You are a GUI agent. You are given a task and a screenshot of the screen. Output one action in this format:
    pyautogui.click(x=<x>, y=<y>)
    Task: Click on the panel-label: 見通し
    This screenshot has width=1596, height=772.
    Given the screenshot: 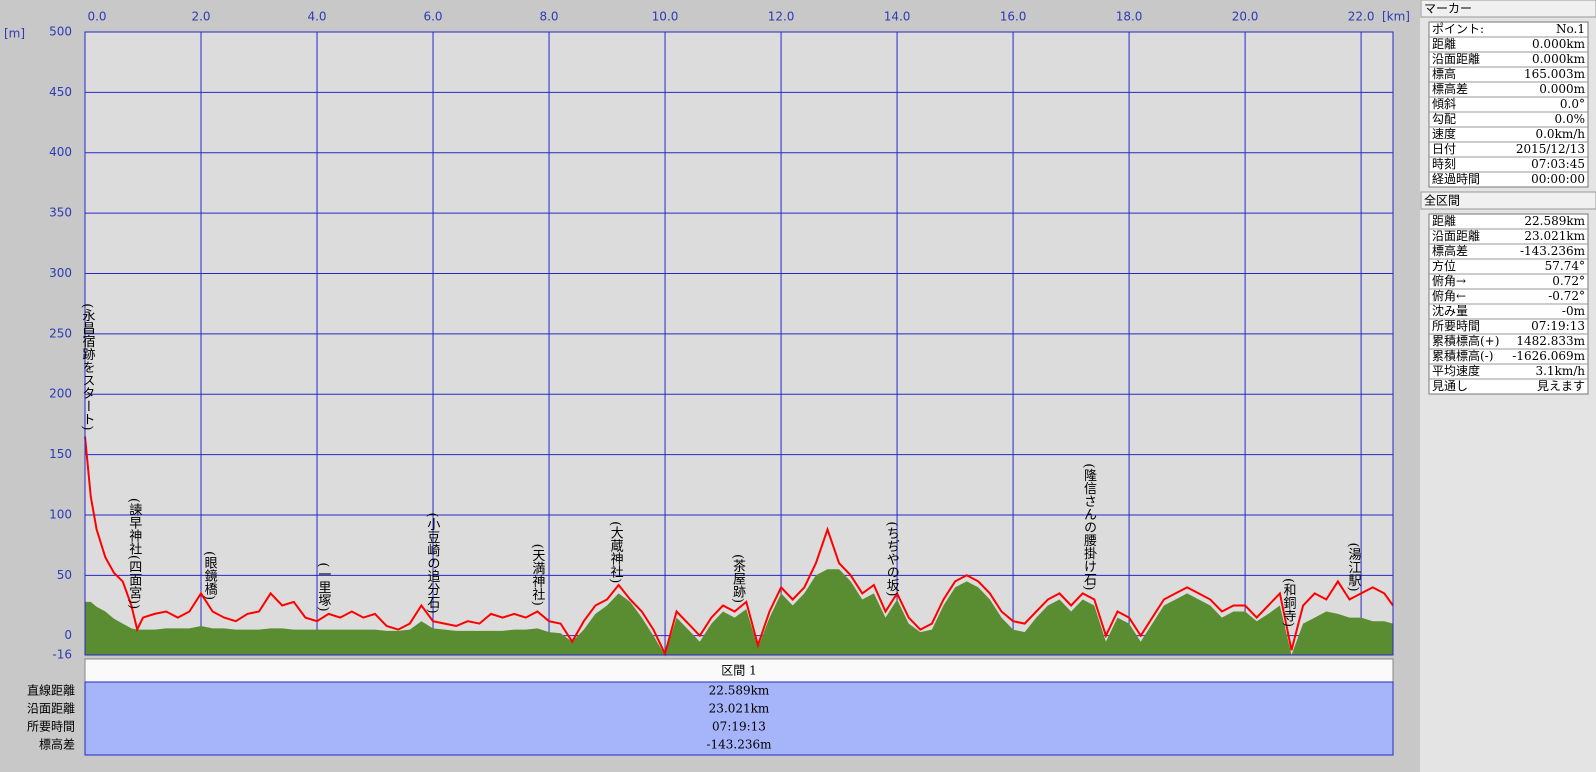 What is the action you would take?
    pyautogui.click(x=1450, y=386)
    